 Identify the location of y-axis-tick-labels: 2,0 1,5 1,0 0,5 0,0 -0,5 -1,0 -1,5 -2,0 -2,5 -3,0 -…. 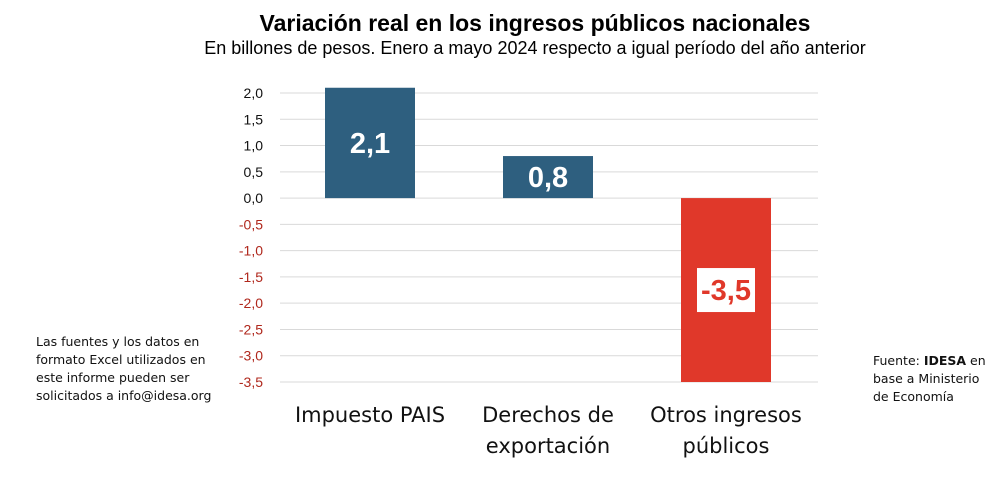
(251, 237).